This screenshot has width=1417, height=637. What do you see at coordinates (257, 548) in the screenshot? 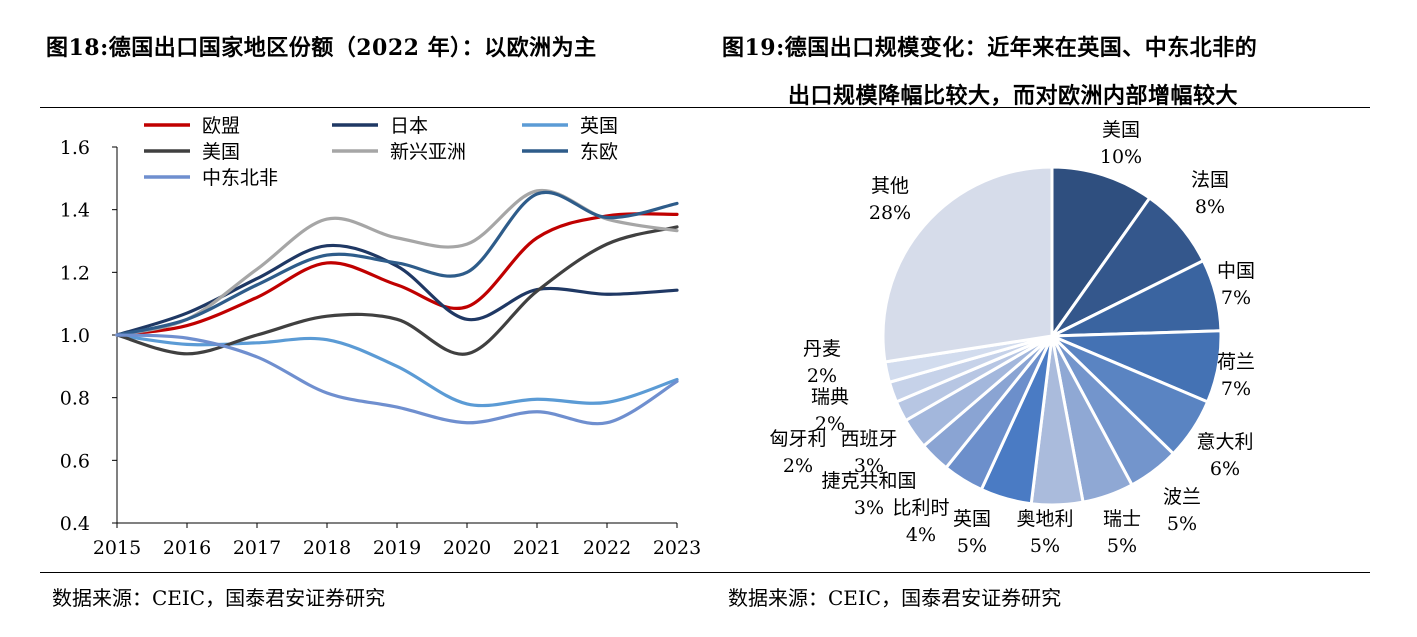
I see `x-tick-label: 2017` at bounding box center [257, 548].